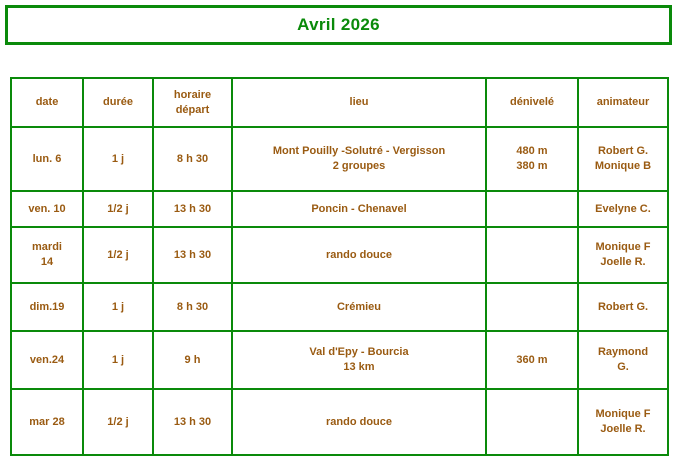  I want to click on cell-denivele: 360 m, so click(532, 360).